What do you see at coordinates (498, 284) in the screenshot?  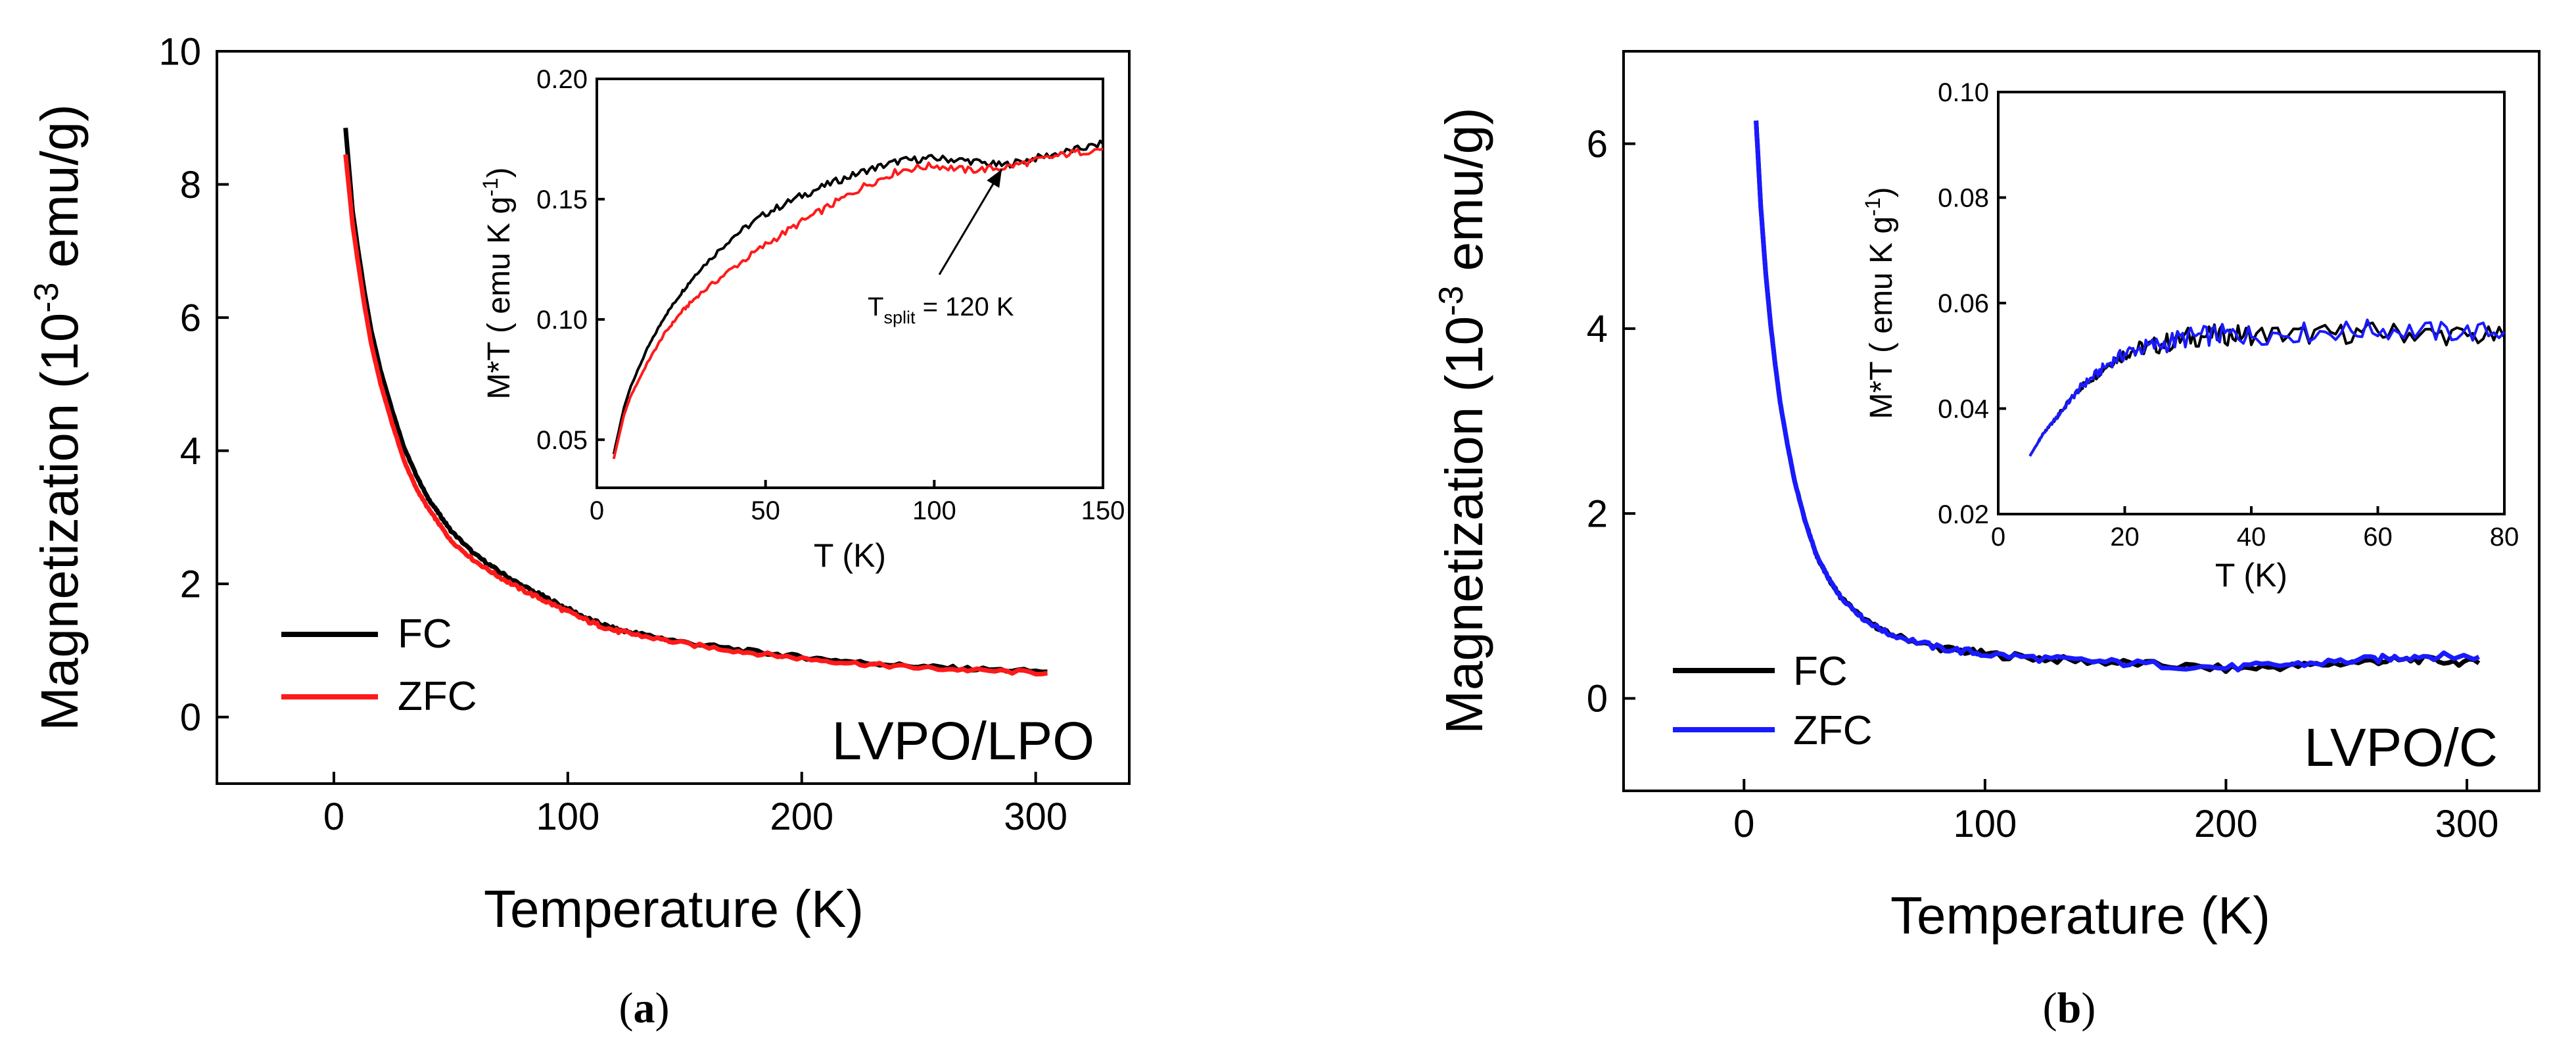 I see `inset-y-axis-label-a: M*T ( emu K g-1)` at bounding box center [498, 284].